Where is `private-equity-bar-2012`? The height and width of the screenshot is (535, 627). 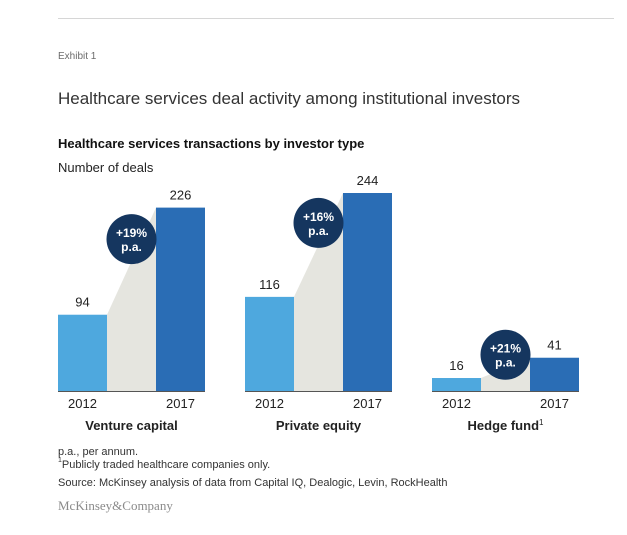
private-equity-bar-2012 is located at coordinates (269, 343).